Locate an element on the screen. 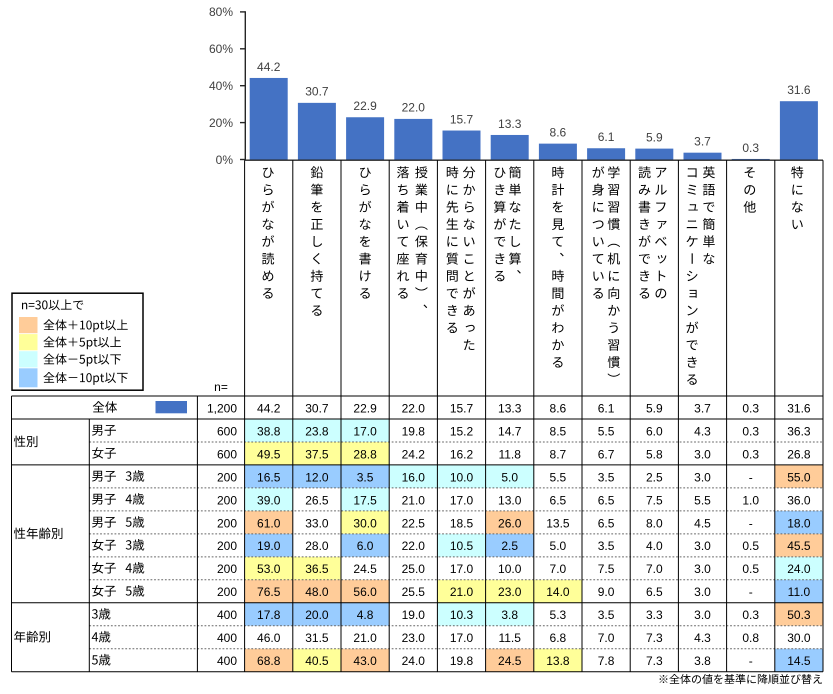 The height and width of the screenshot is (694, 833). svg-text: 8.5 is located at coordinates (558, 431).